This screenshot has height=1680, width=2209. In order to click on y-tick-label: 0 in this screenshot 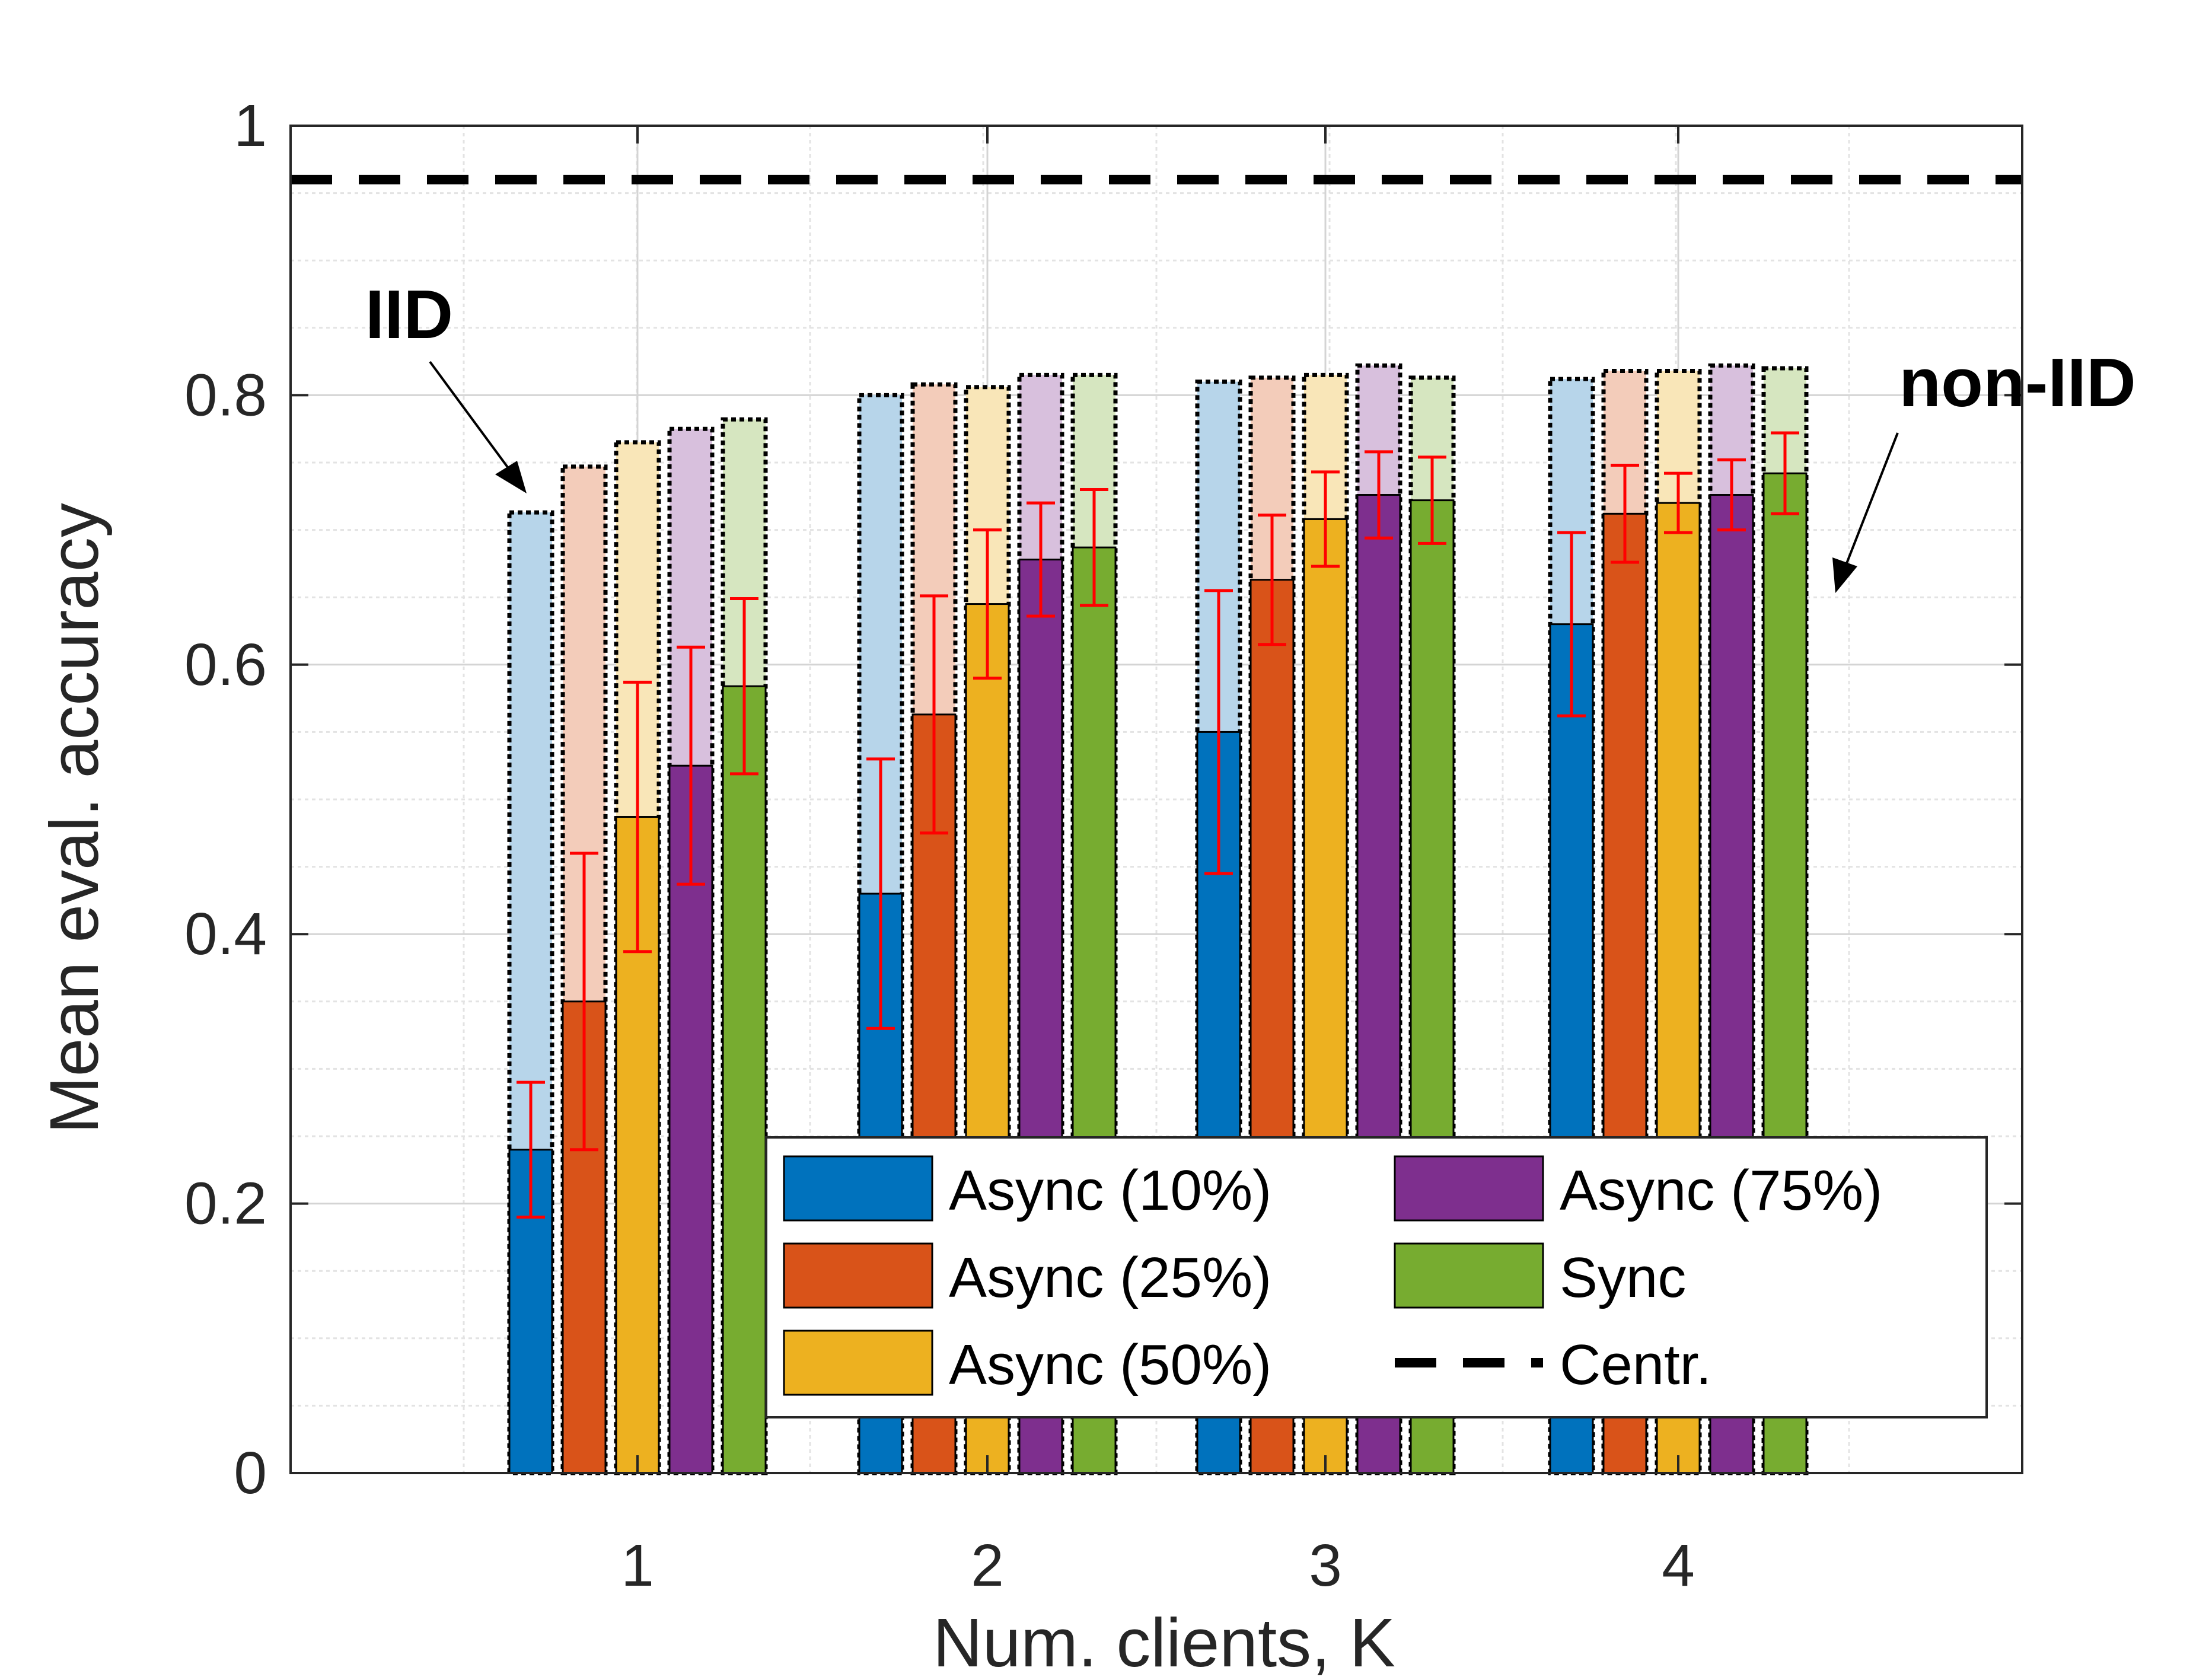, I will do `click(250, 1473)`.